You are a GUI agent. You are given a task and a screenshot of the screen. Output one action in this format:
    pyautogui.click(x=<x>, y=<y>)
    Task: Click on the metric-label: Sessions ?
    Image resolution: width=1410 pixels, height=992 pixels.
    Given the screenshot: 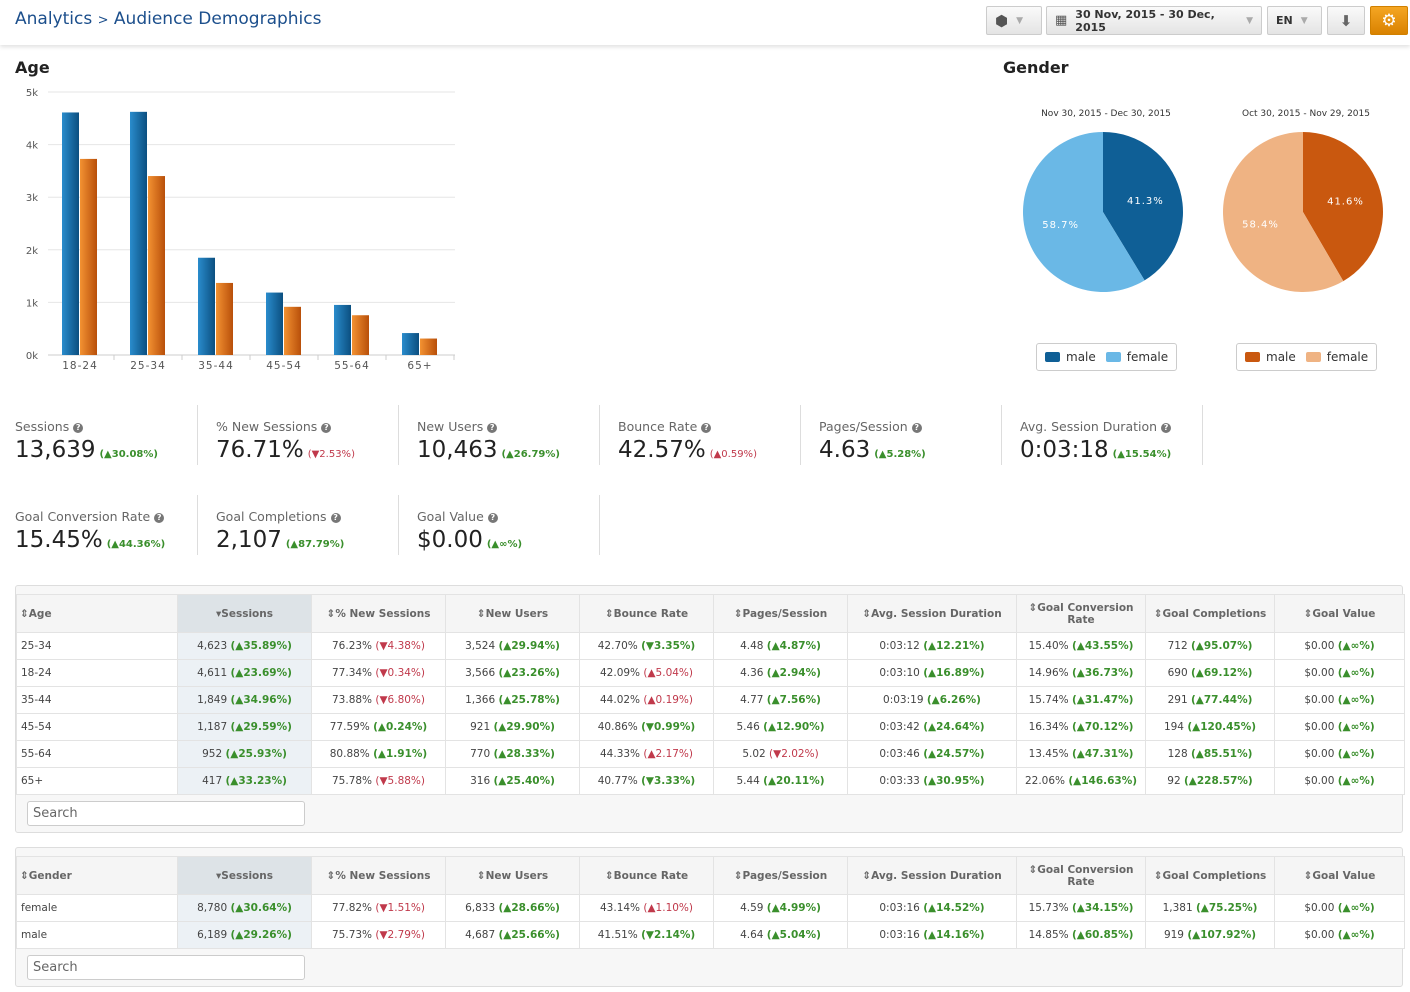 What is the action you would take?
    pyautogui.click(x=106, y=426)
    